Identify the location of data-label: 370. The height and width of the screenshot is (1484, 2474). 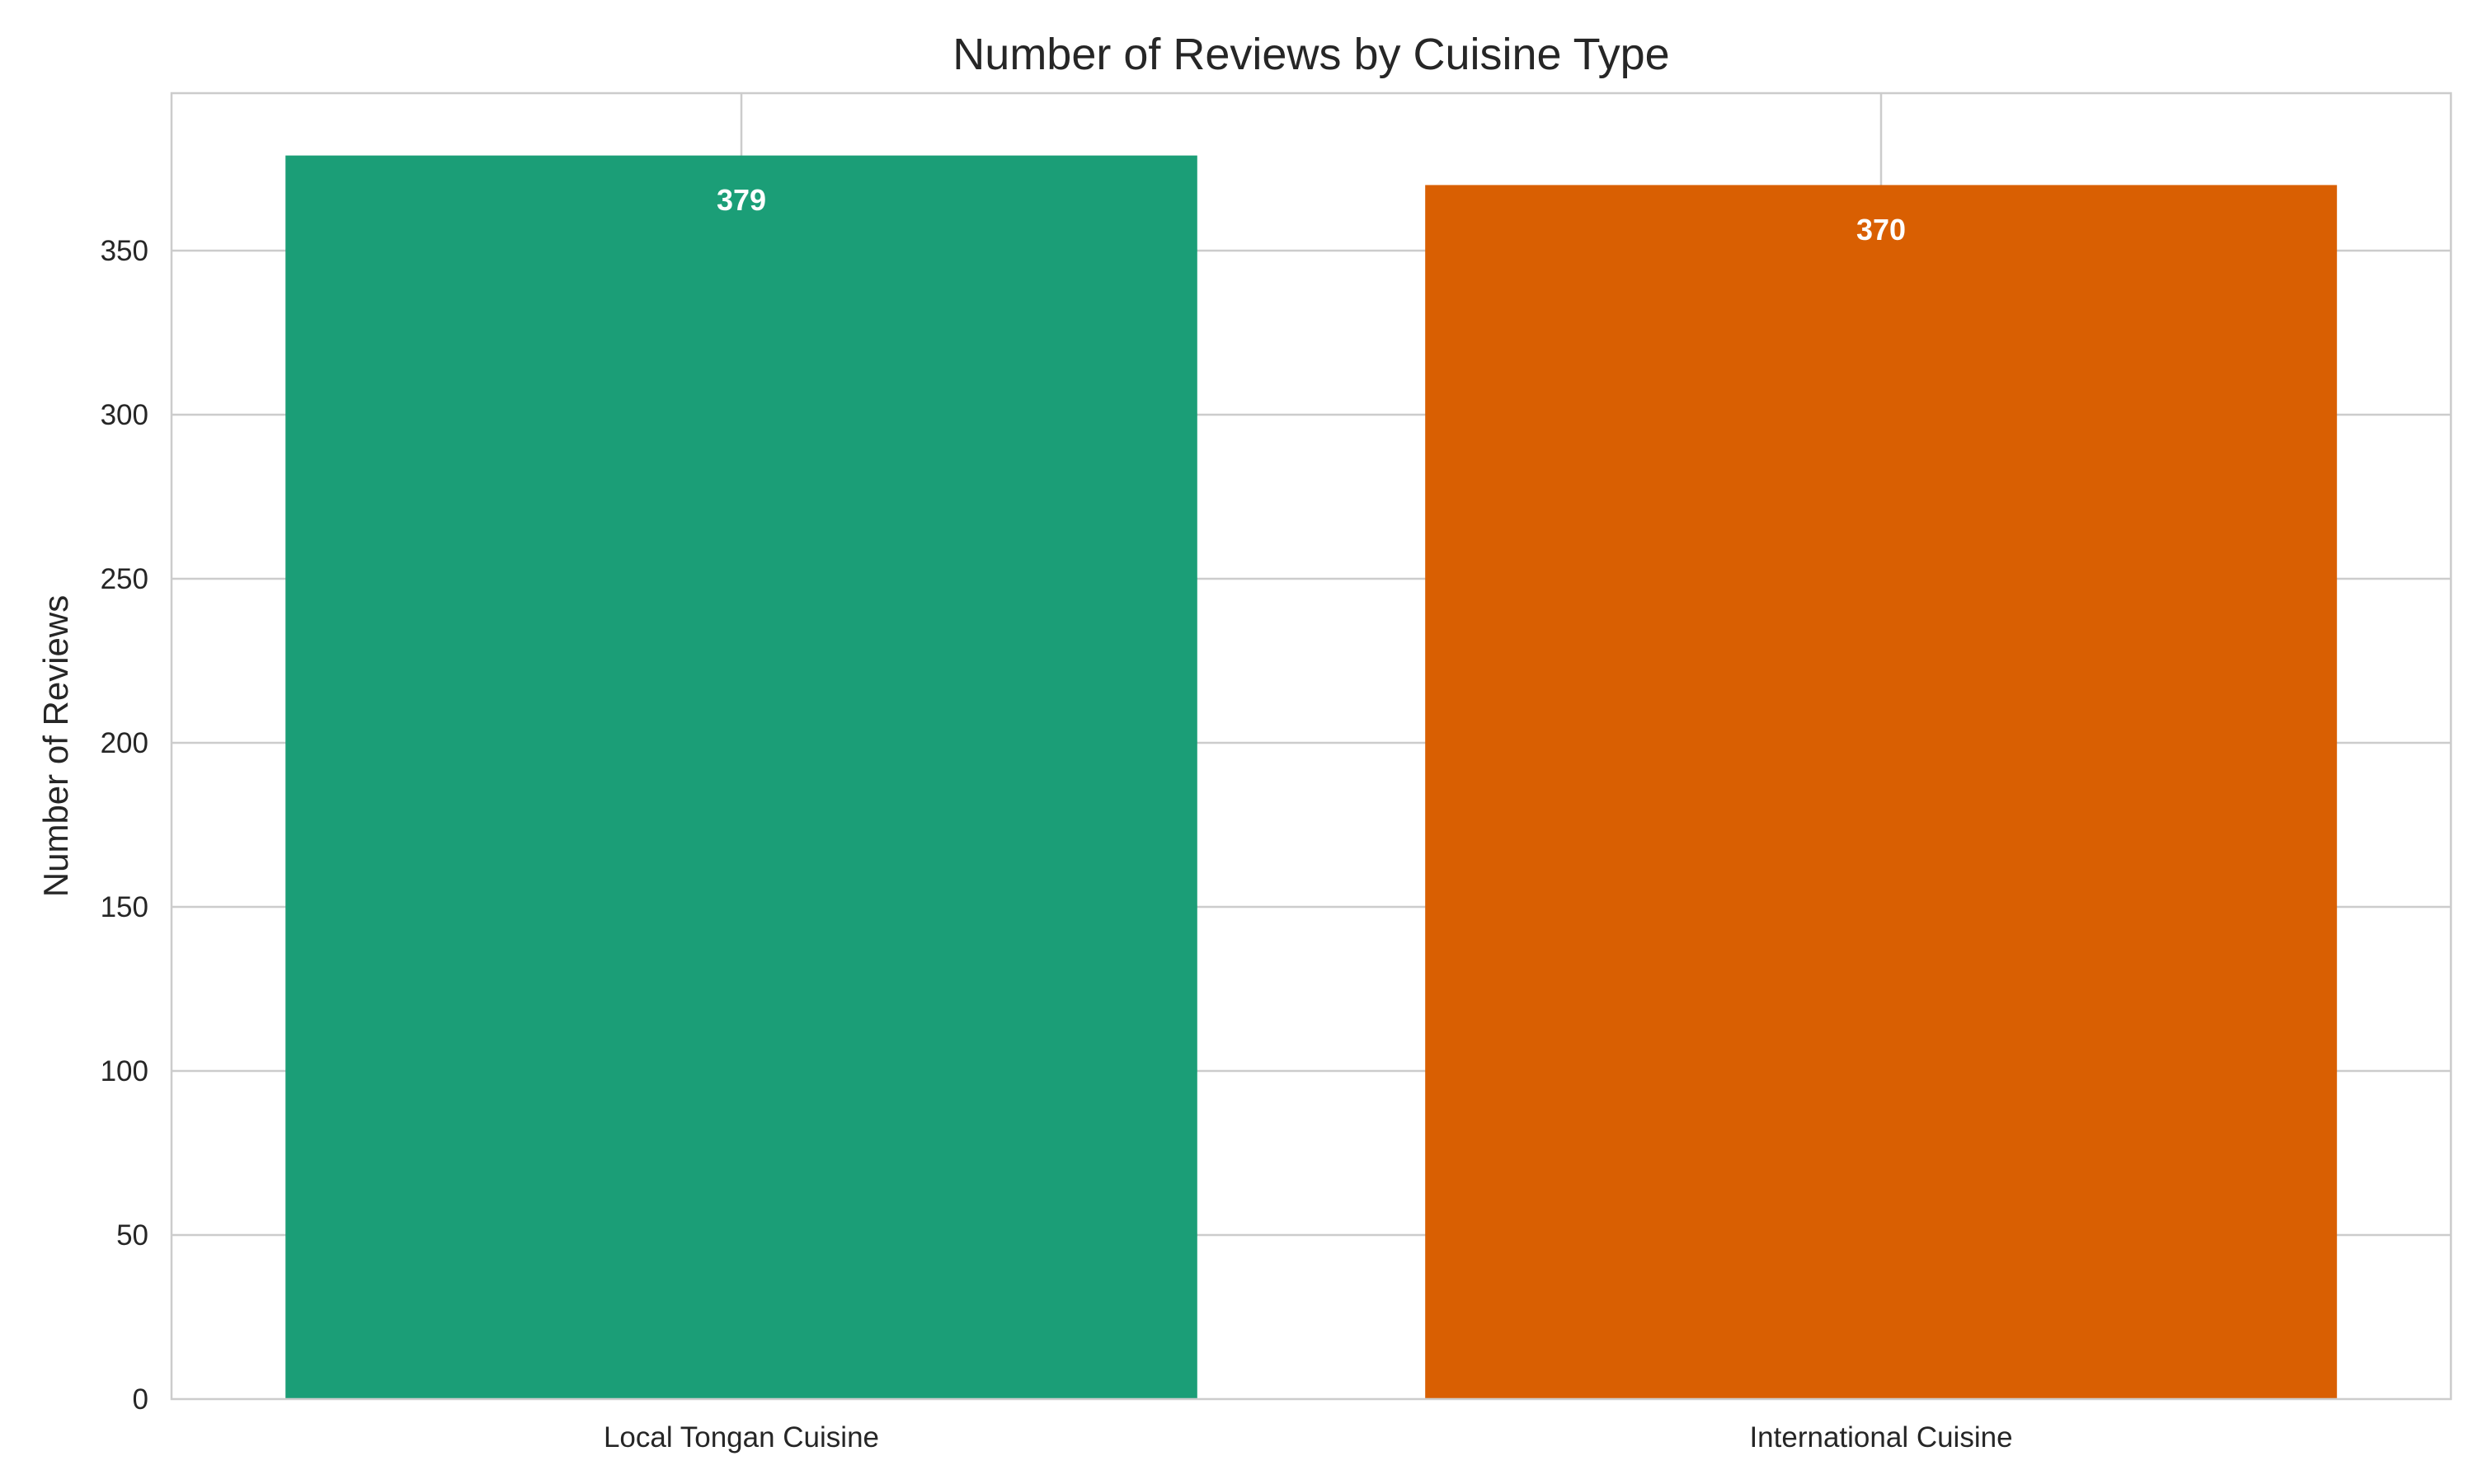
(1881, 230).